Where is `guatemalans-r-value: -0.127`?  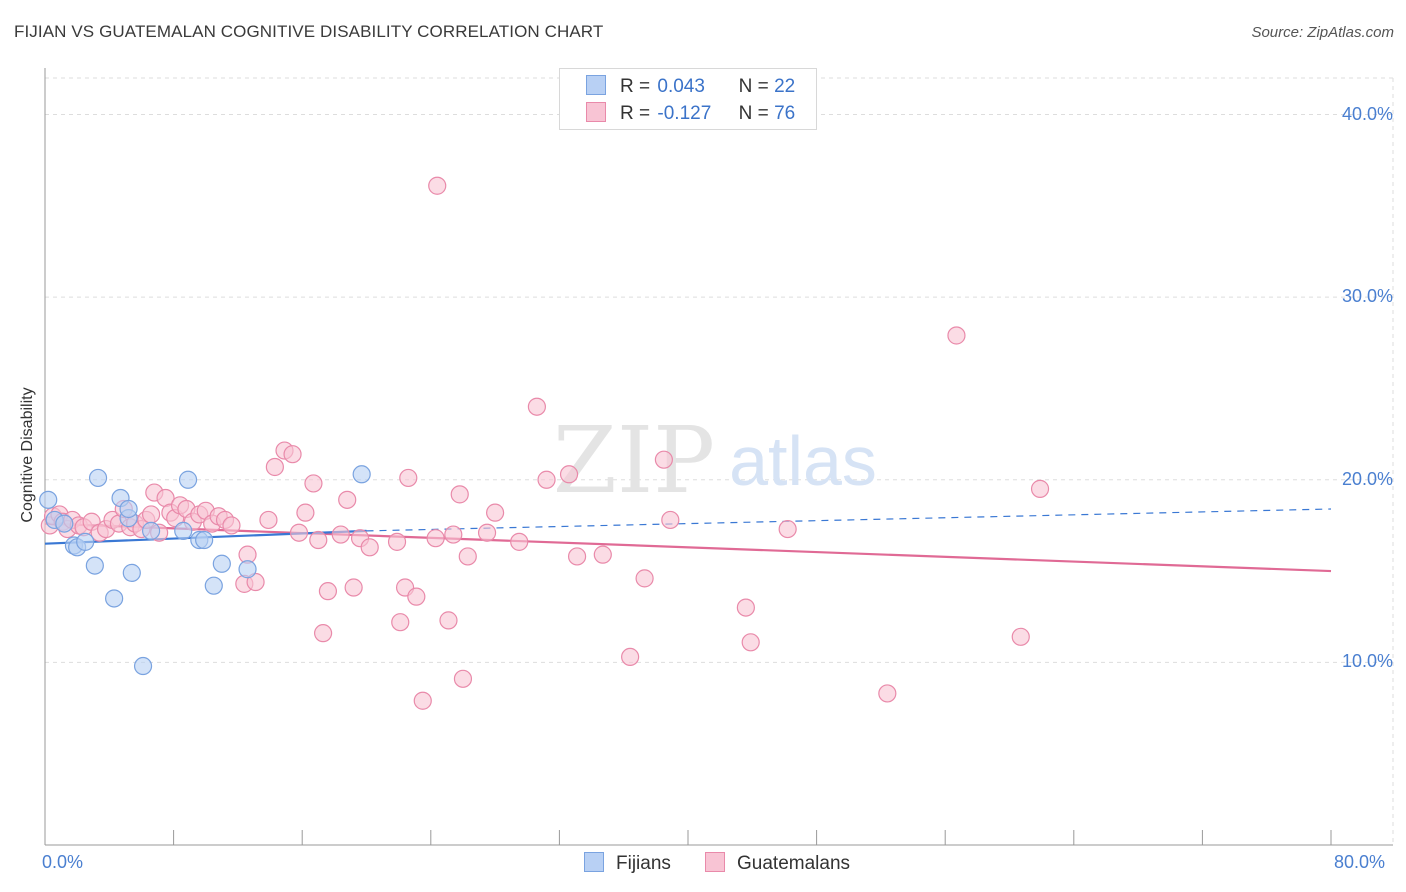
guatemalans-r-value: -0.127 is located at coordinates (684, 113).